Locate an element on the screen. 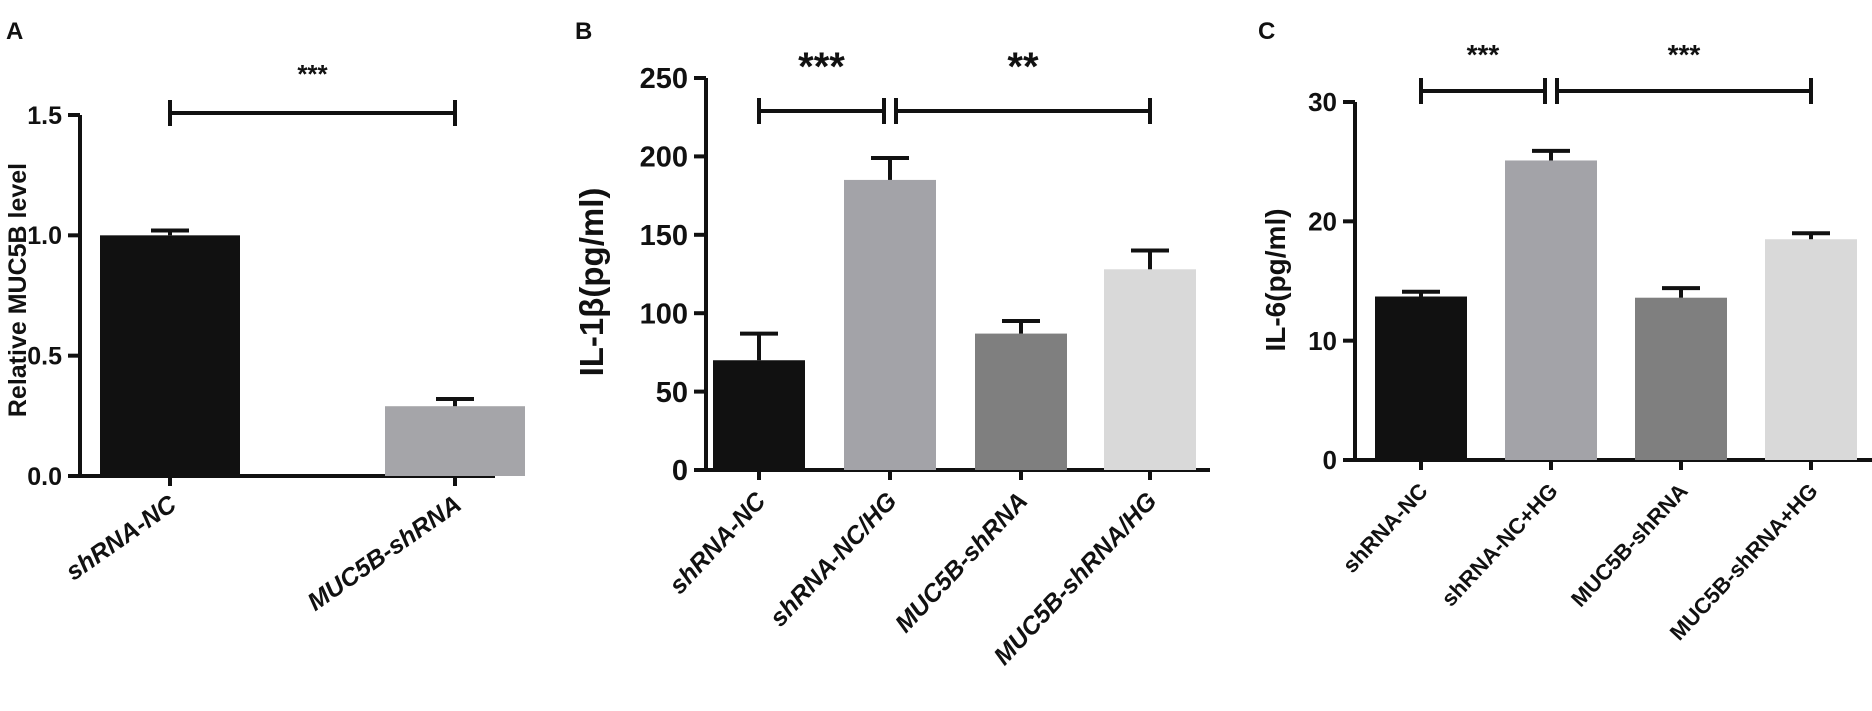 This screenshot has width=1872, height=711. panel-b-significance-label: ** is located at coordinates (1023, 67).